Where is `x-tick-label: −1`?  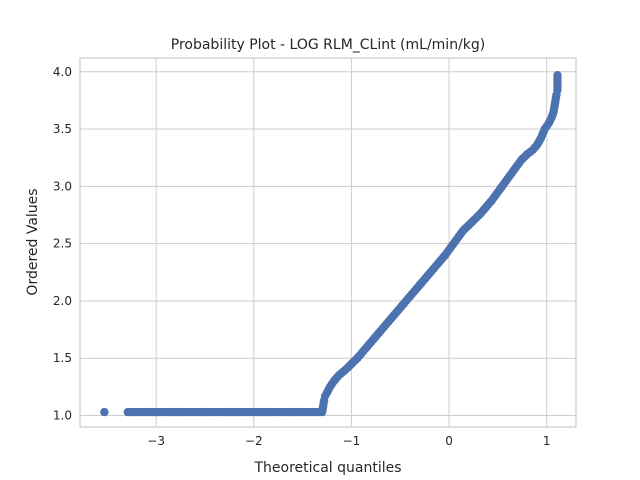
x-tick-label: −1 is located at coordinates (352, 441).